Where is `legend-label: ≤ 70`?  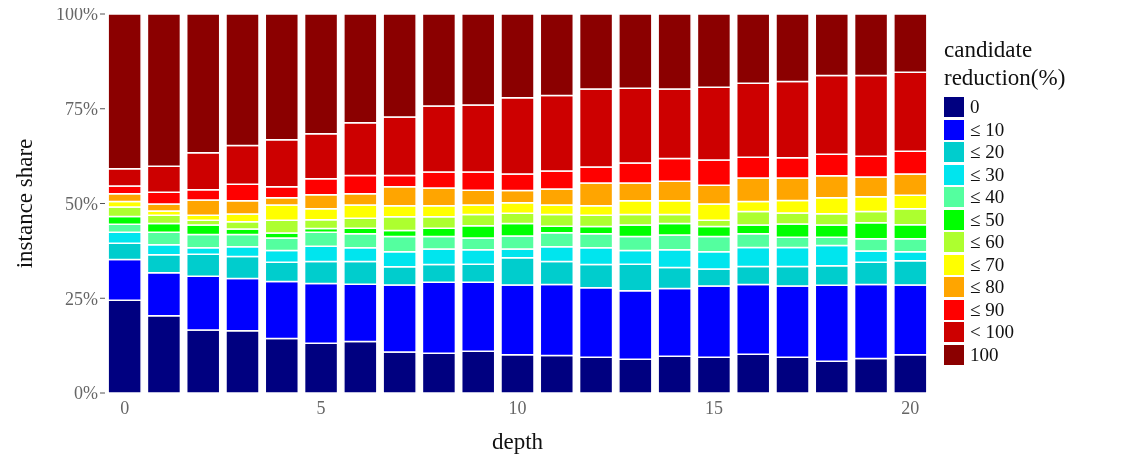
legend-label: ≤ 70 is located at coordinates (987, 264).